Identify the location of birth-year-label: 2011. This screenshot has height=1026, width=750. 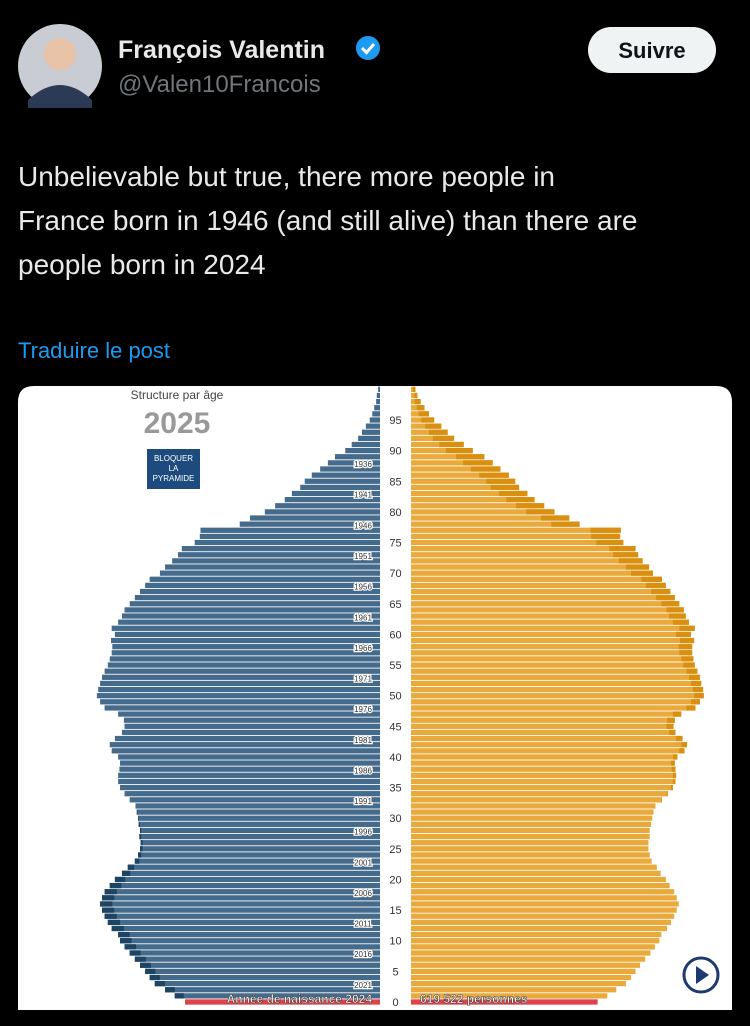
(363, 924).